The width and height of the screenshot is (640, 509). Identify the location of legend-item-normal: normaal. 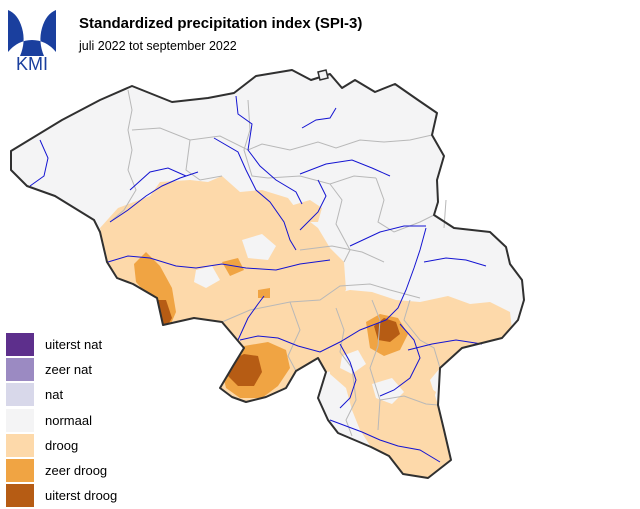
(106, 421).